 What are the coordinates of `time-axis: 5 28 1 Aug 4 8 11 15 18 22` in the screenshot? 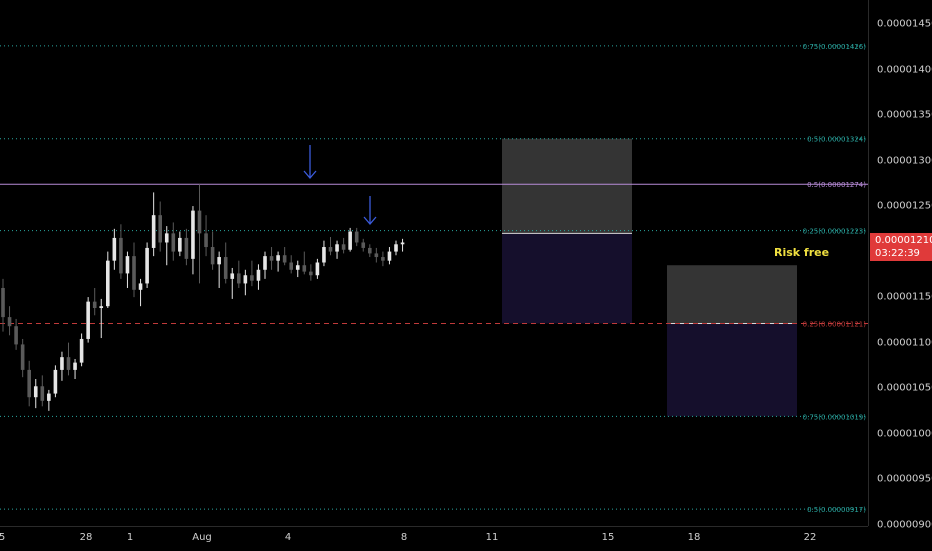 It's located at (434, 538).